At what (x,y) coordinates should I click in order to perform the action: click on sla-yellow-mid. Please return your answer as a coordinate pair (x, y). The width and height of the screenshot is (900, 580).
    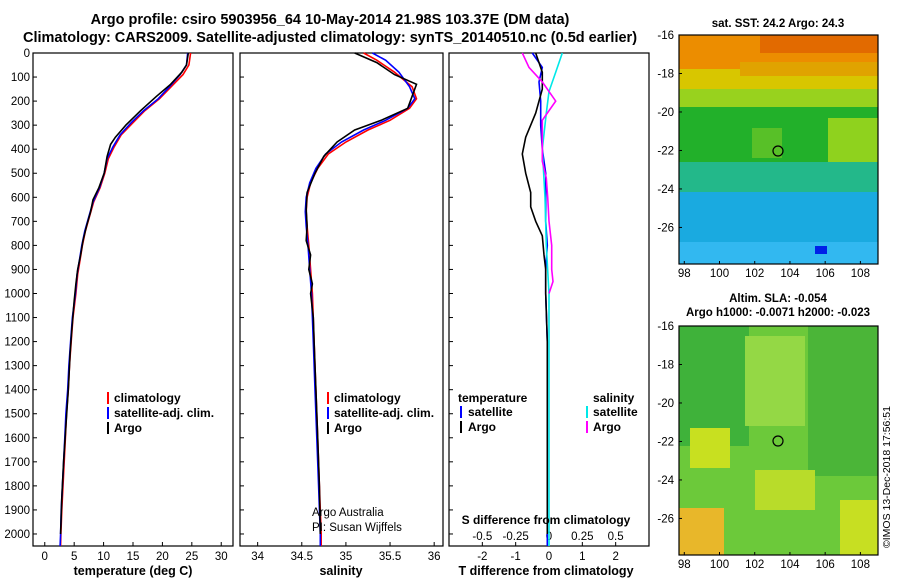
    Looking at the image, I should click on (785, 490).